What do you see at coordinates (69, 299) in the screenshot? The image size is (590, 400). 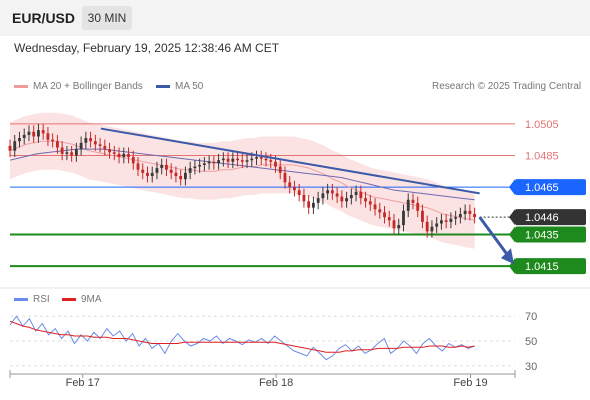 I see `rsi-ma-legend-swatch` at bounding box center [69, 299].